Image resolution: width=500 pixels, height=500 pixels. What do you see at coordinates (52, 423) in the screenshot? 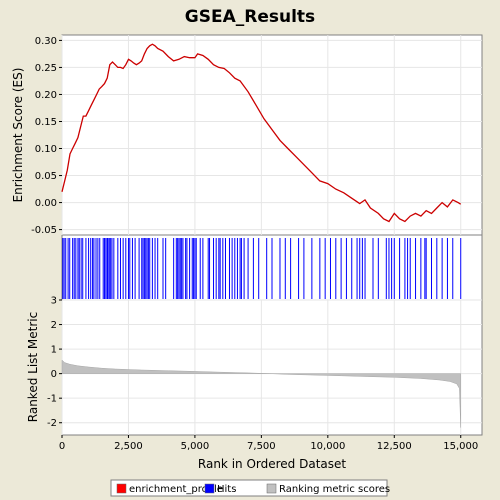
I see `rank-y-tick-label: -2` at bounding box center [52, 423].